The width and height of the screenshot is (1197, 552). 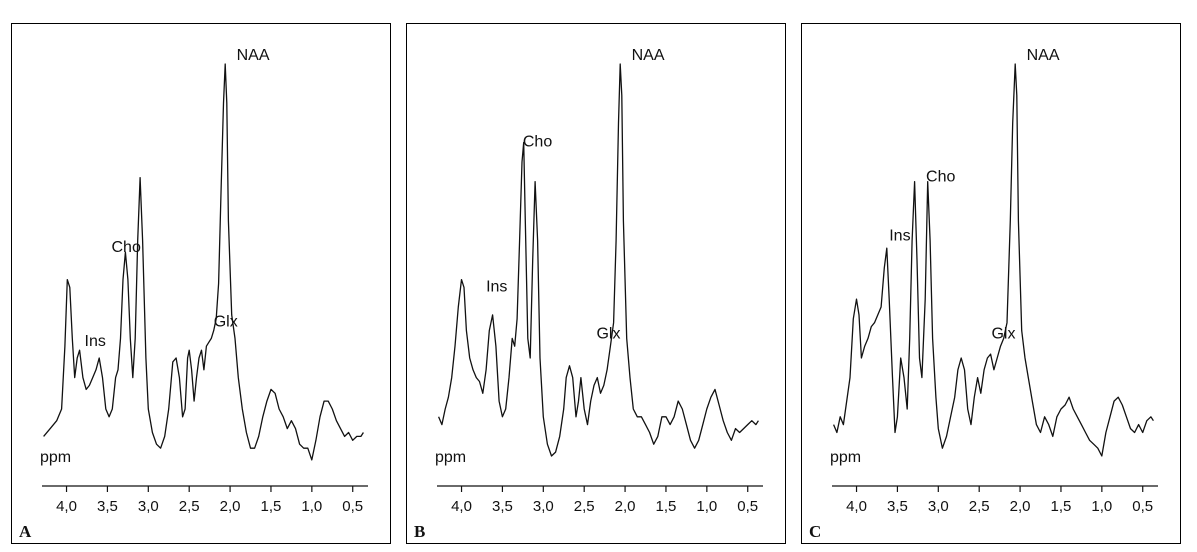 What do you see at coordinates (815, 531) in the screenshot?
I see `panel-letter: C` at bounding box center [815, 531].